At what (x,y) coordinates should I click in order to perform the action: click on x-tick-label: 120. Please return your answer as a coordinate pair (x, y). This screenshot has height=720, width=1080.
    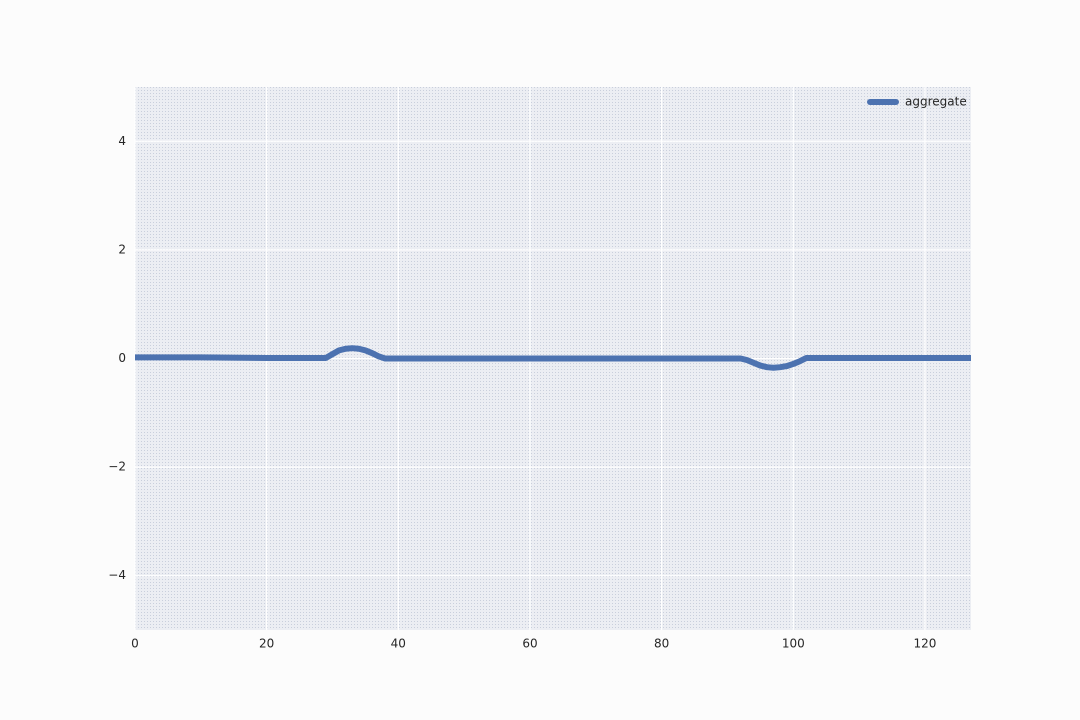
    Looking at the image, I should click on (924, 644).